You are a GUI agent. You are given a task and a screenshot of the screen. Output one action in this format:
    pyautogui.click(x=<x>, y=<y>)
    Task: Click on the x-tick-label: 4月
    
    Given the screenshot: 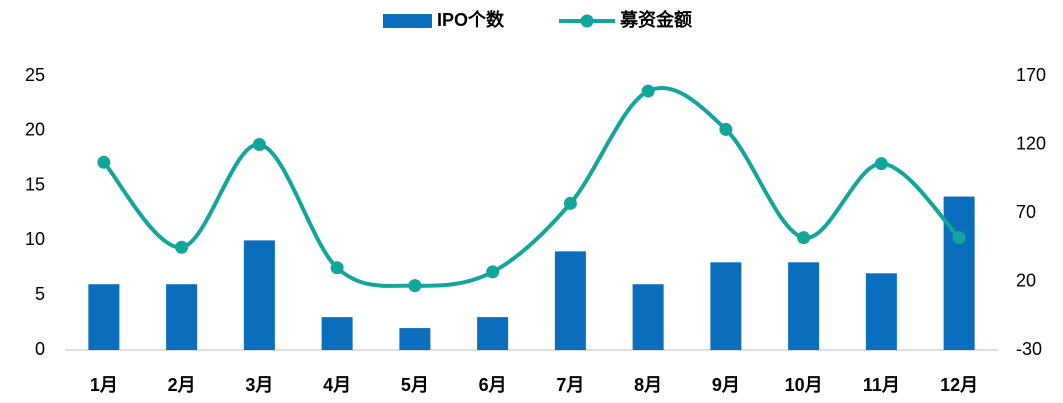 What is the action you would take?
    pyautogui.click(x=337, y=385)
    